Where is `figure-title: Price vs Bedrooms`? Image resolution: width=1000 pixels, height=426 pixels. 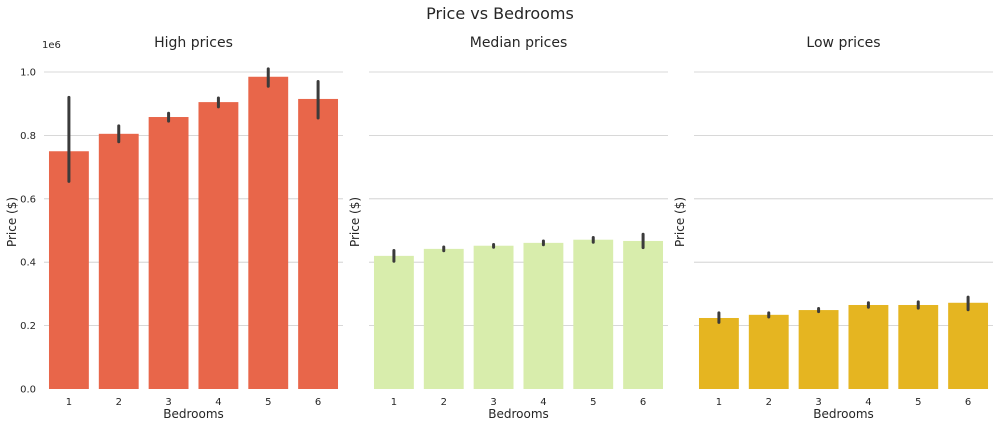
figure-title: Price vs Bedrooms is located at coordinates (500, 13).